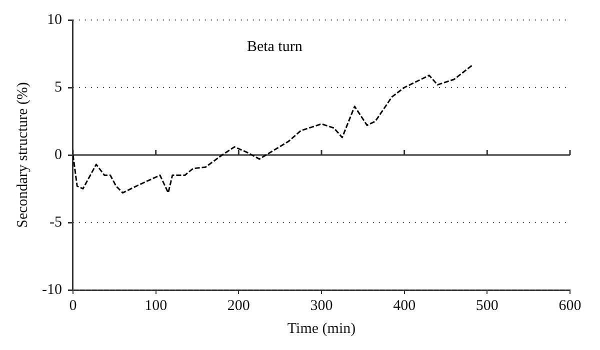  I want to click on x-tick-label: 200, so click(238, 306).